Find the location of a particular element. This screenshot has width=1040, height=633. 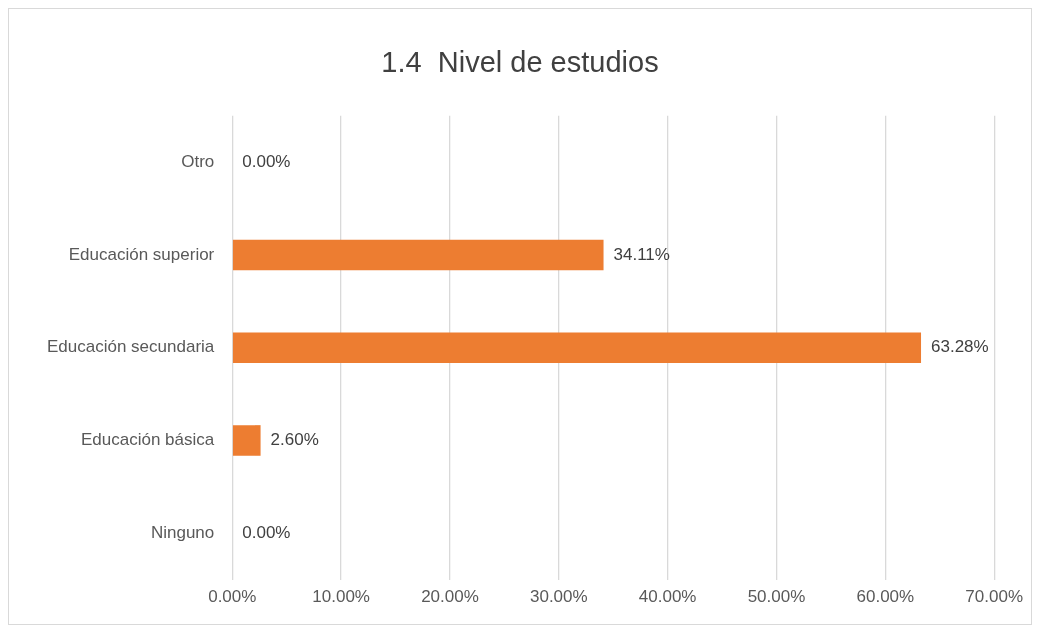

y-tick-label: Otro is located at coordinates (198, 161).